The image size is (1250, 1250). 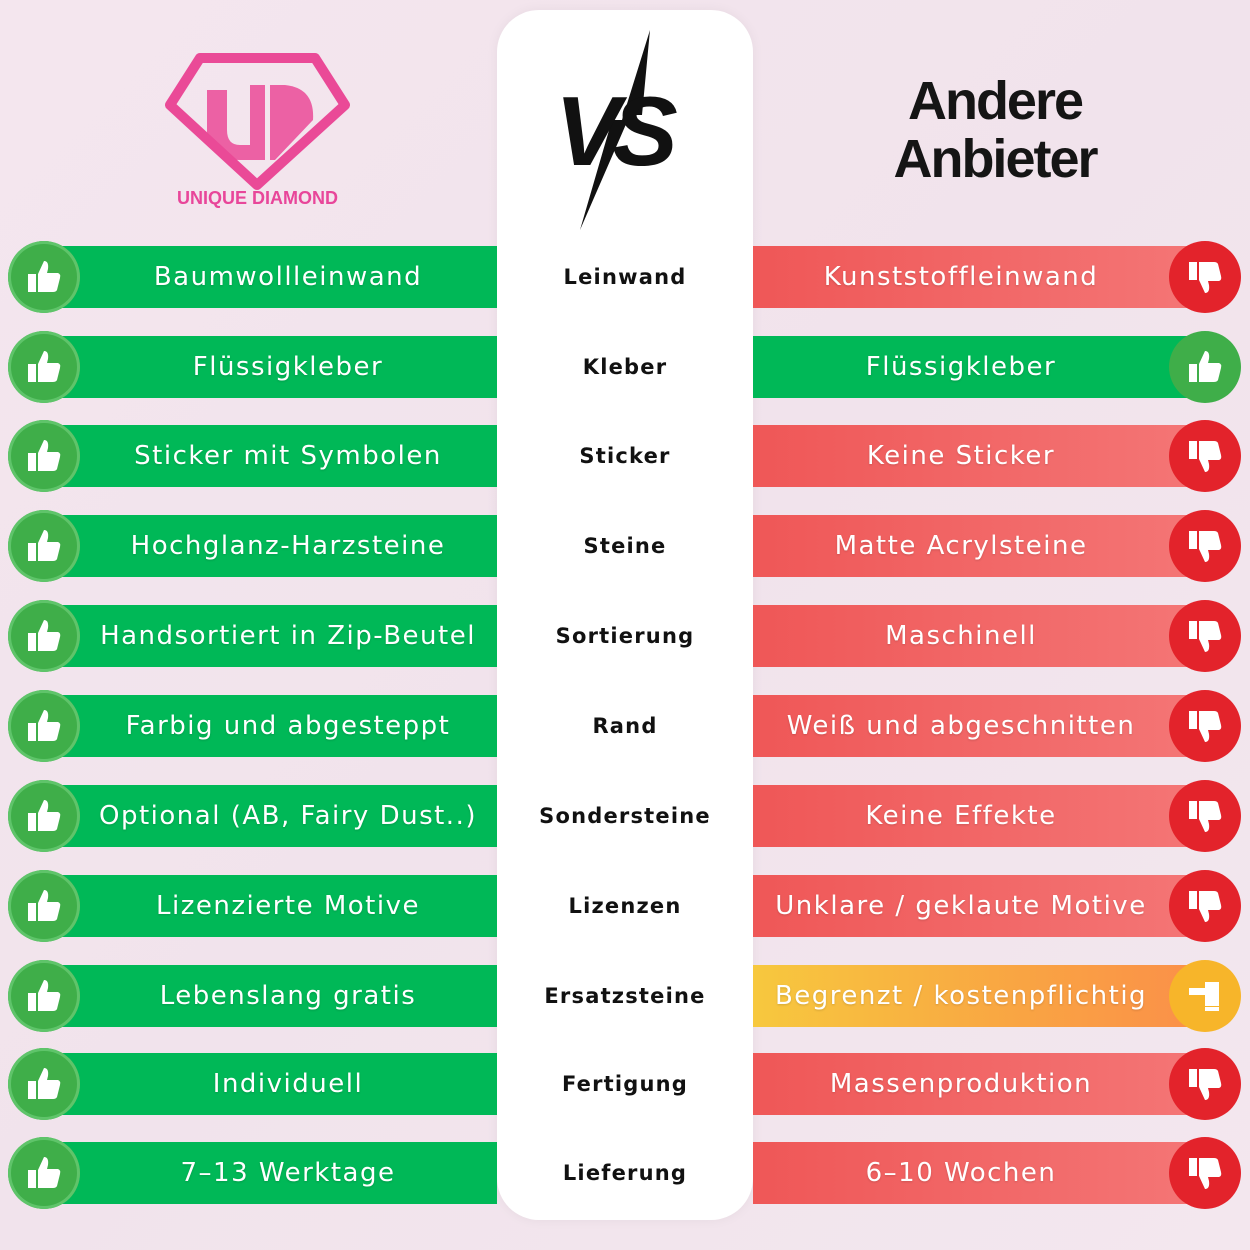 What do you see at coordinates (961, 816) in the screenshot?
I see `competitor-feature: Keine Effekte` at bounding box center [961, 816].